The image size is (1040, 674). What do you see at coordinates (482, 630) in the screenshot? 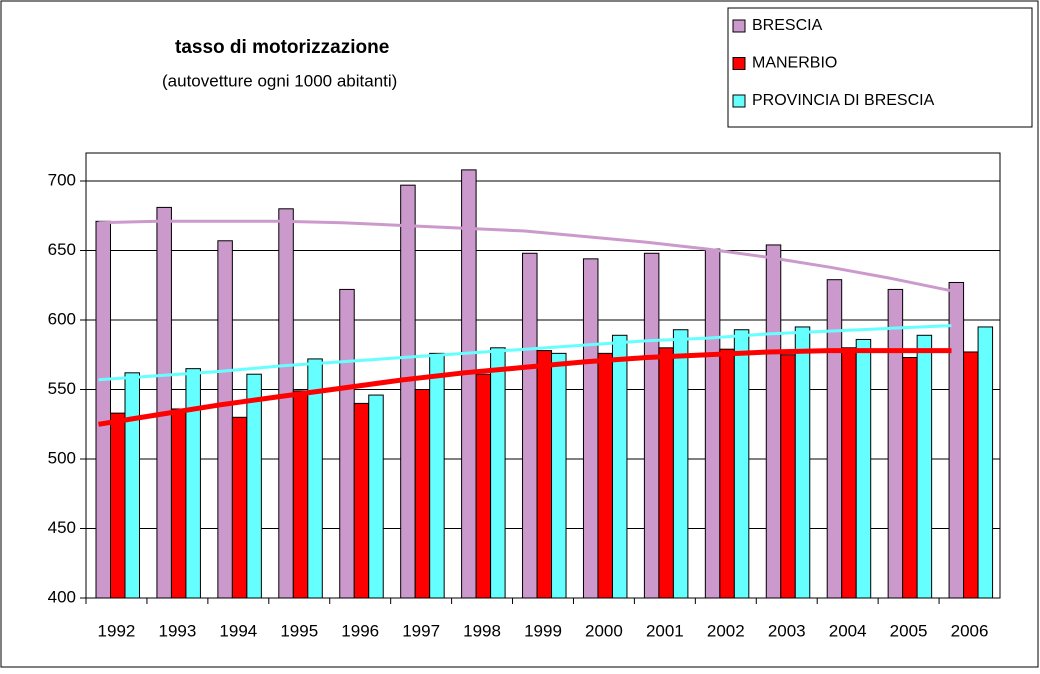
I see `x-tick-label: 1998` at bounding box center [482, 630].